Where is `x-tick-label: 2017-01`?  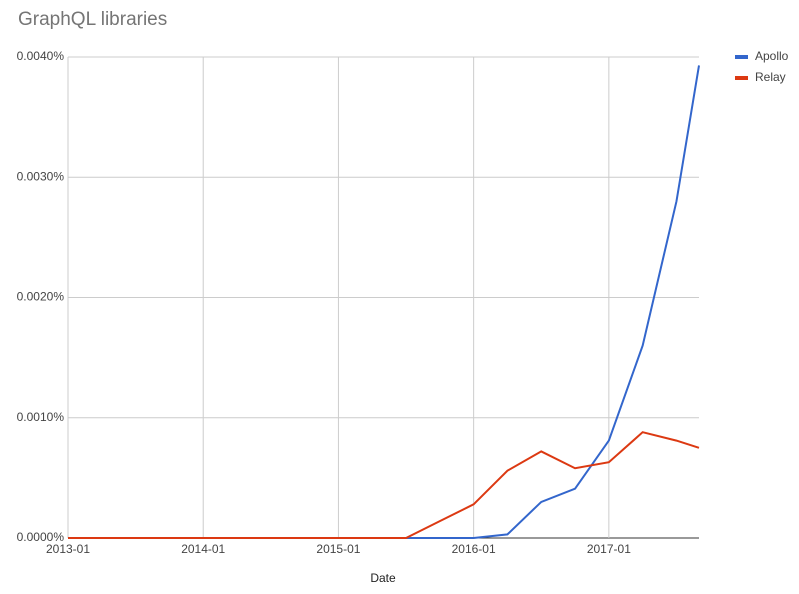
x-tick-label: 2017-01 is located at coordinates (609, 549).